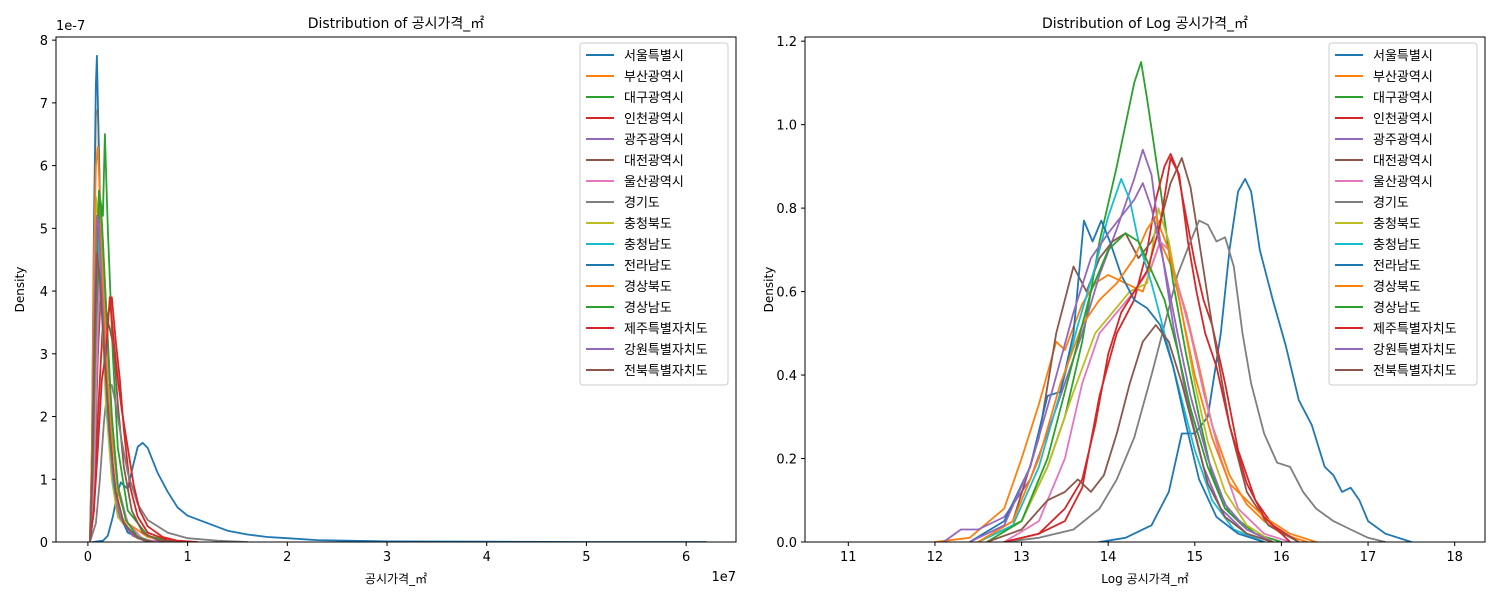 This screenshot has height=600, width=1500. I want to click on y-tick-label: 1.0, so click(786, 126).